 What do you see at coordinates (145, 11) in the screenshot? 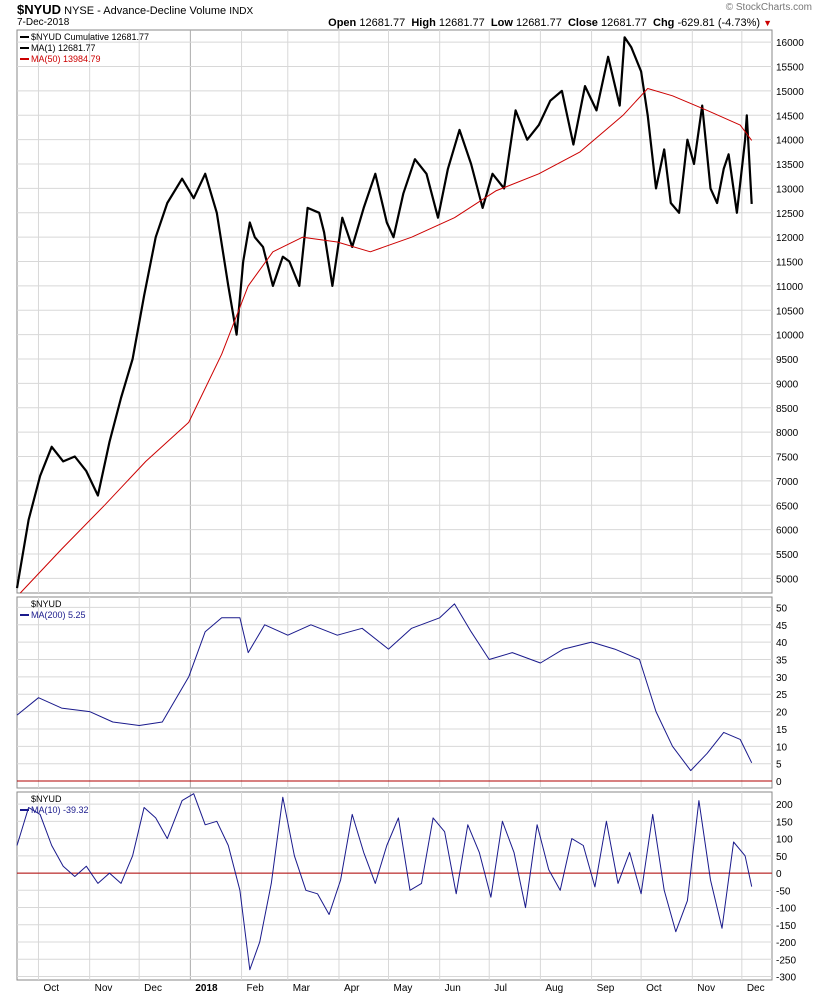
I see `exchange-description: NYSE - Advance-Decline Volume` at bounding box center [145, 11].